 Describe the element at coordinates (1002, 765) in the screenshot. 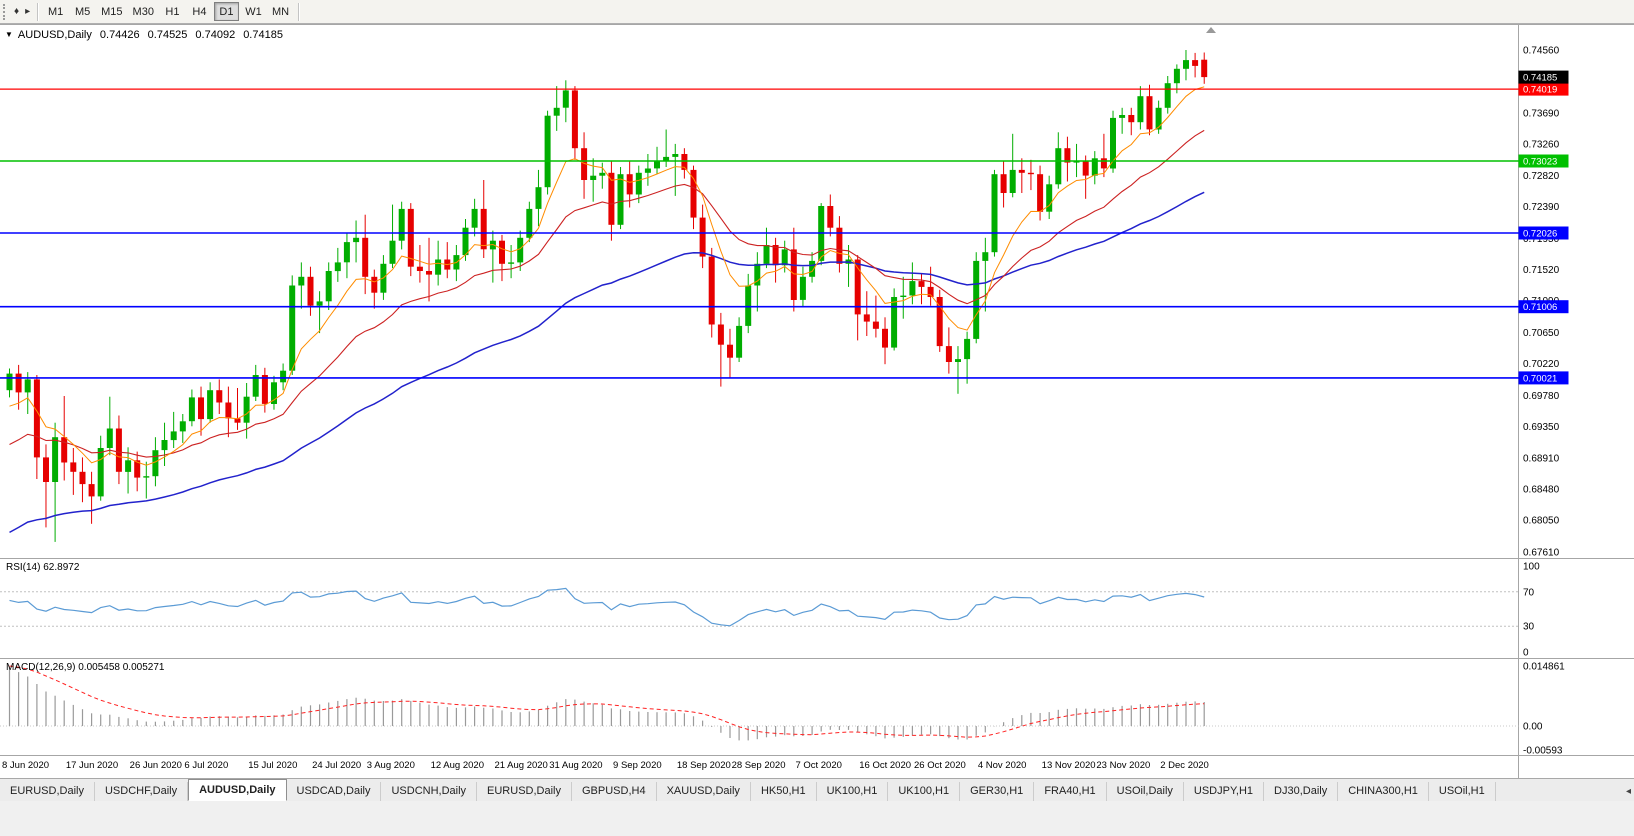

I see `date-axis-label: 4 Nov 2020` at that location.